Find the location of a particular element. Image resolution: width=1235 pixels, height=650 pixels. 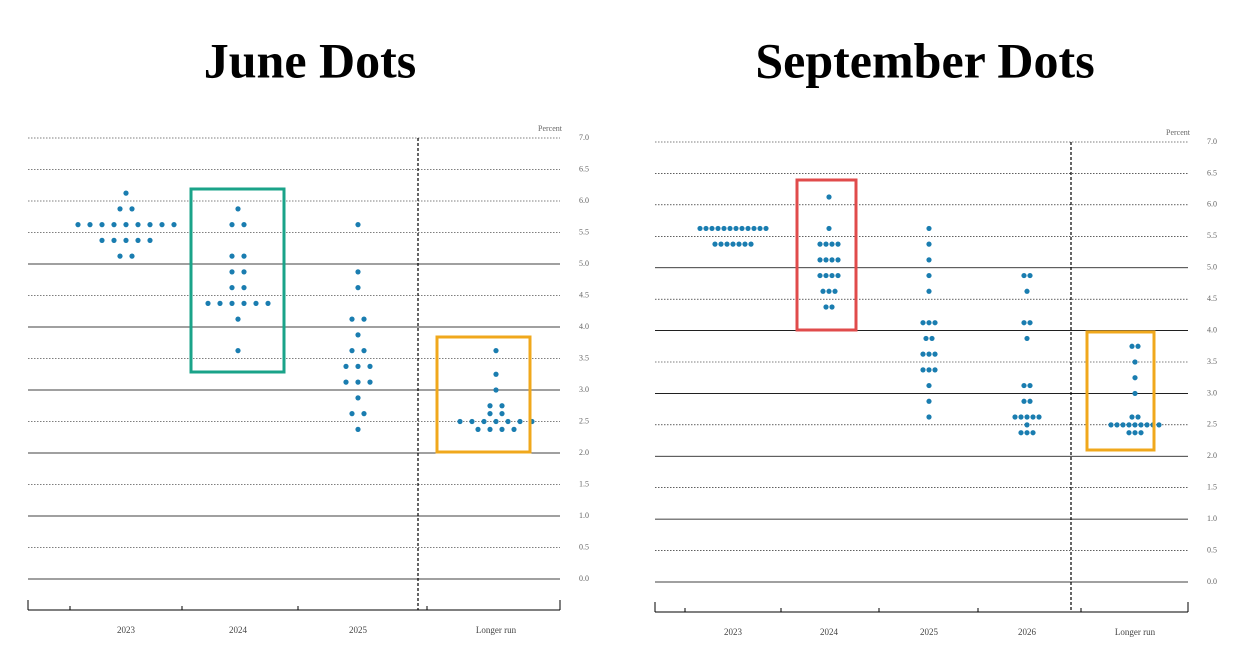

y-tick-label: 2.5 is located at coordinates (1212, 424).